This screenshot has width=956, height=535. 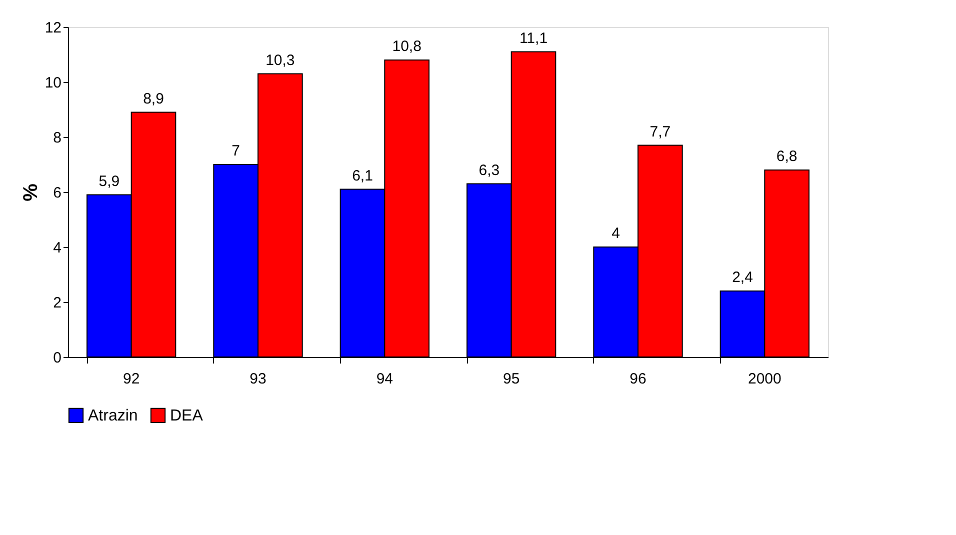 I want to click on data-label: 11,1, so click(x=533, y=38).